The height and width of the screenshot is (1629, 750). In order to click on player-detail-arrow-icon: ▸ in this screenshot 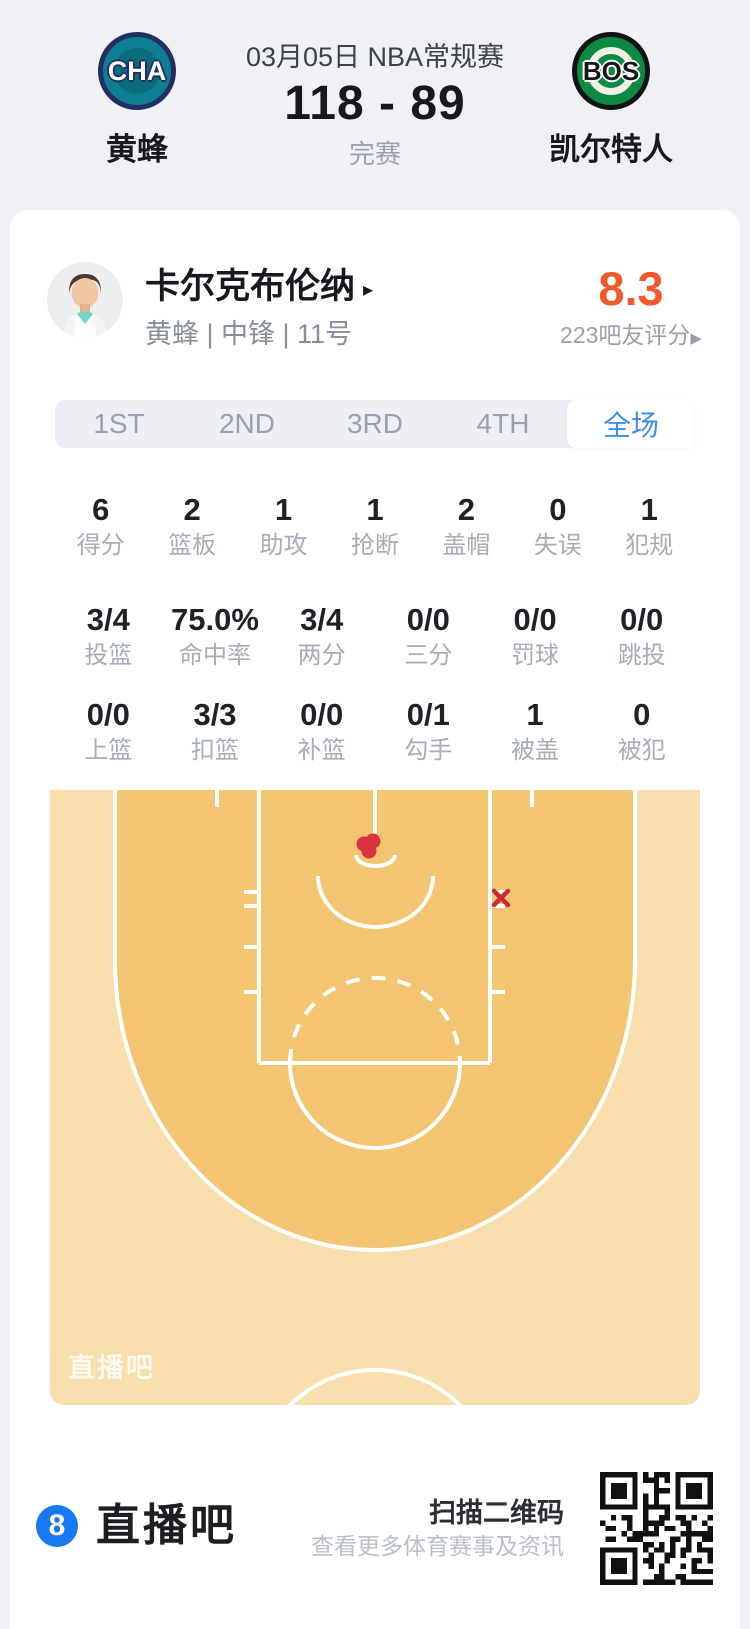, I will do `click(368, 289)`.